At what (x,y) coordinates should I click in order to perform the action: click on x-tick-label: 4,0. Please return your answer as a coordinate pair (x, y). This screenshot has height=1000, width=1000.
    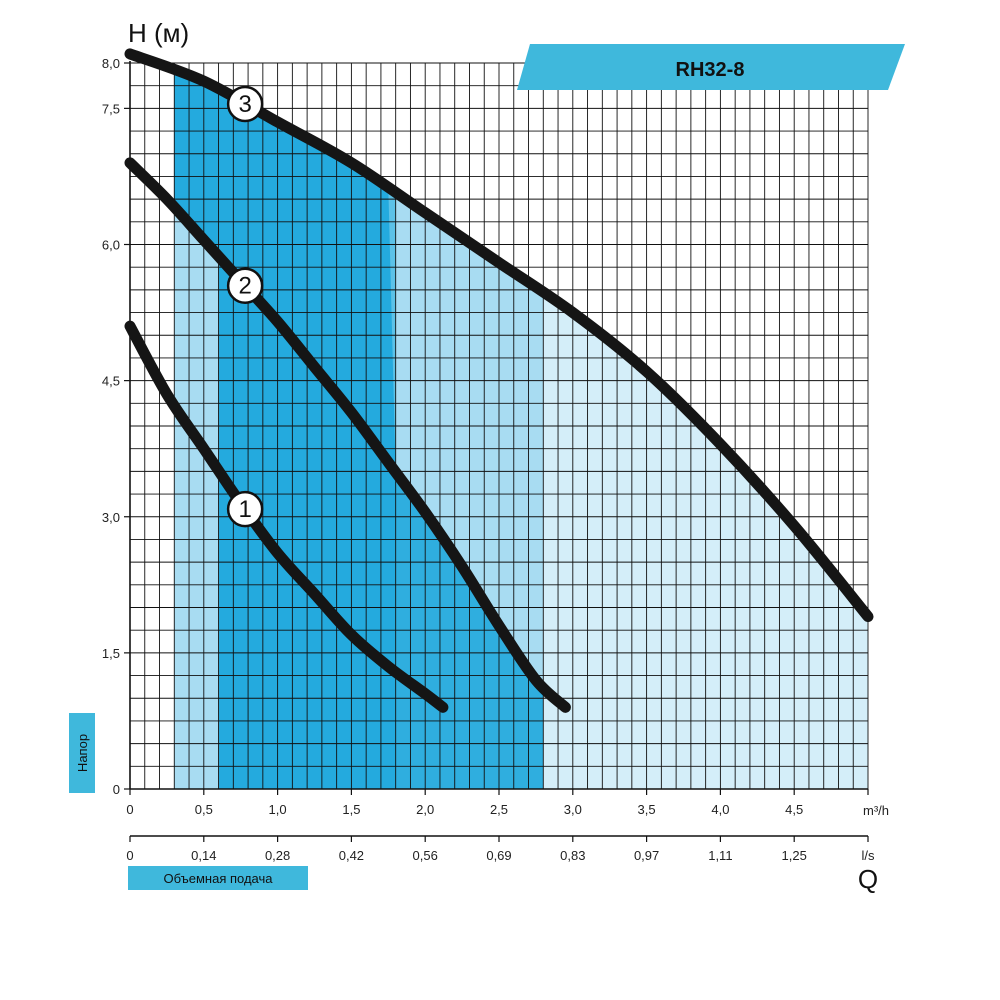
    Looking at the image, I should click on (720, 809).